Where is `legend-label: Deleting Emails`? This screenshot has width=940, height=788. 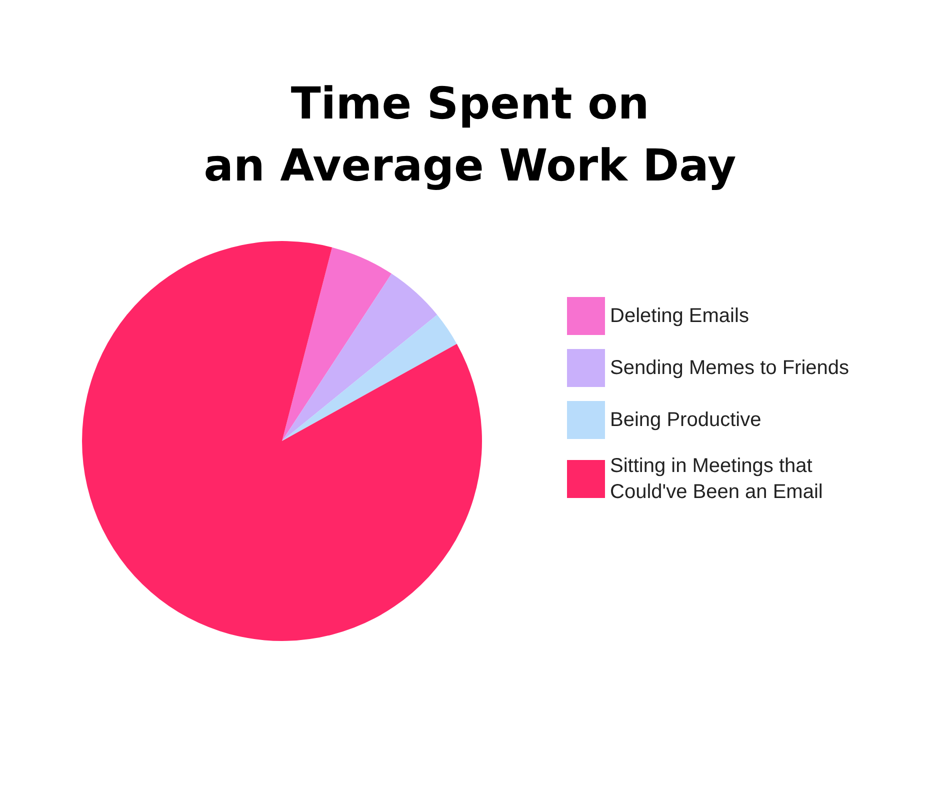
legend-label: Deleting Emails is located at coordinates (679, 316).